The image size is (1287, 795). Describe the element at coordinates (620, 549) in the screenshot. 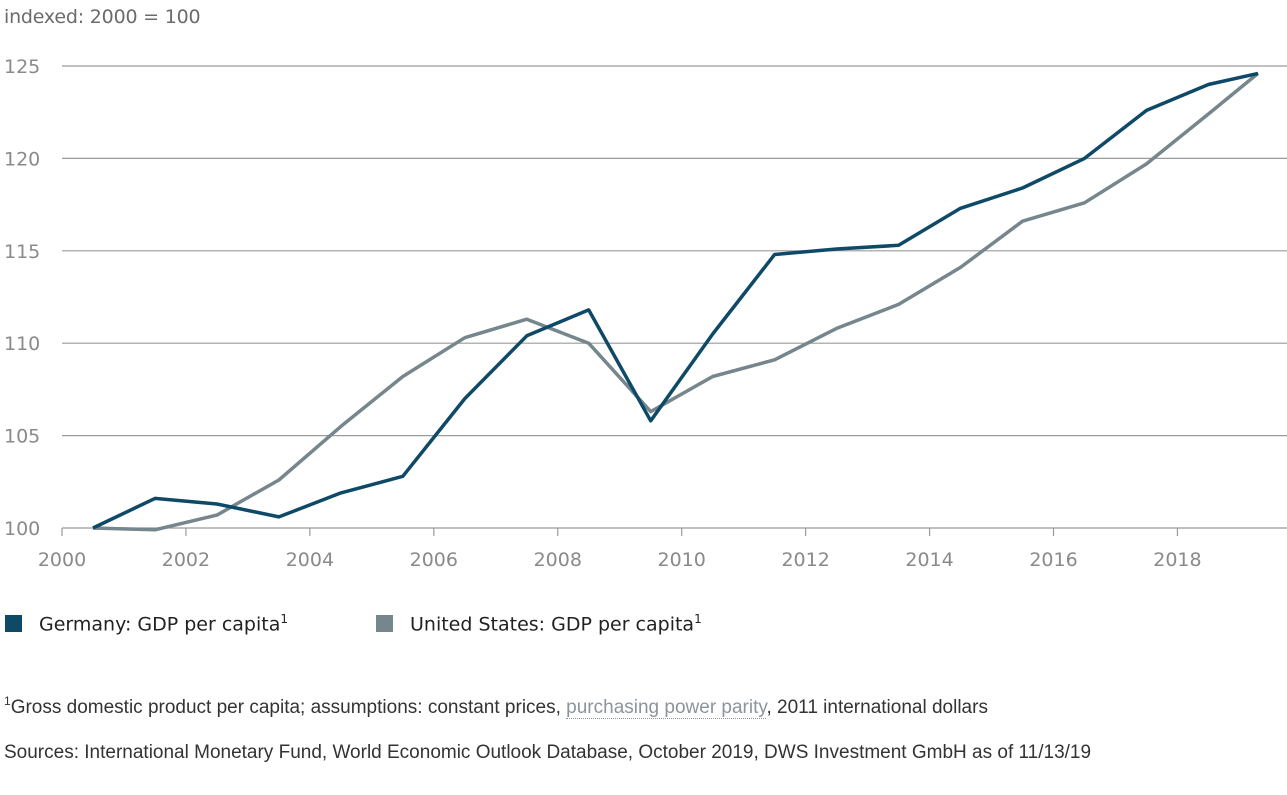

I see `x-axis-ticks: 2000 2002 2004 2006 2008 2010 2012 2014 2016 2018` at that location.